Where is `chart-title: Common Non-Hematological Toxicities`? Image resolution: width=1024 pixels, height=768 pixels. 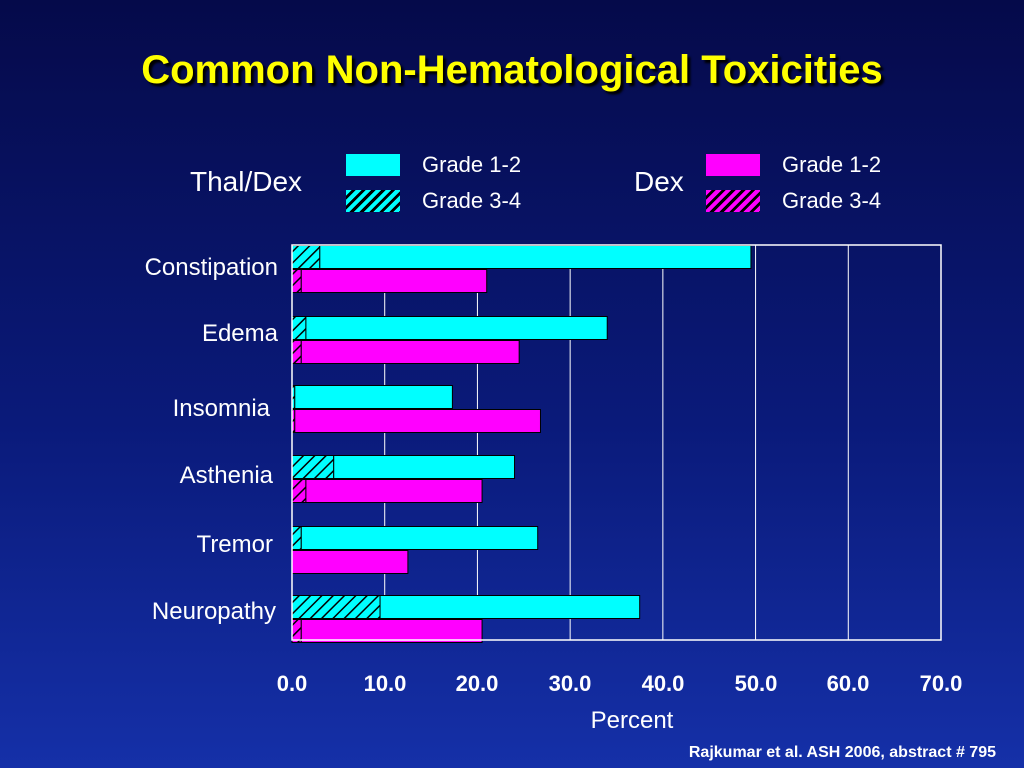
chart-title: Common Non-Hematological Toxicities is located at coordinates (512, 70).